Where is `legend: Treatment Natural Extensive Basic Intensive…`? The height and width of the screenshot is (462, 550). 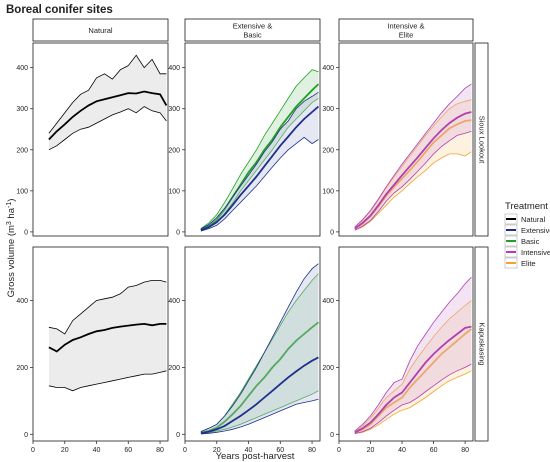 legend: Treatment Natural Extensive Basic Intensive… is located at coordinates (527, 235).